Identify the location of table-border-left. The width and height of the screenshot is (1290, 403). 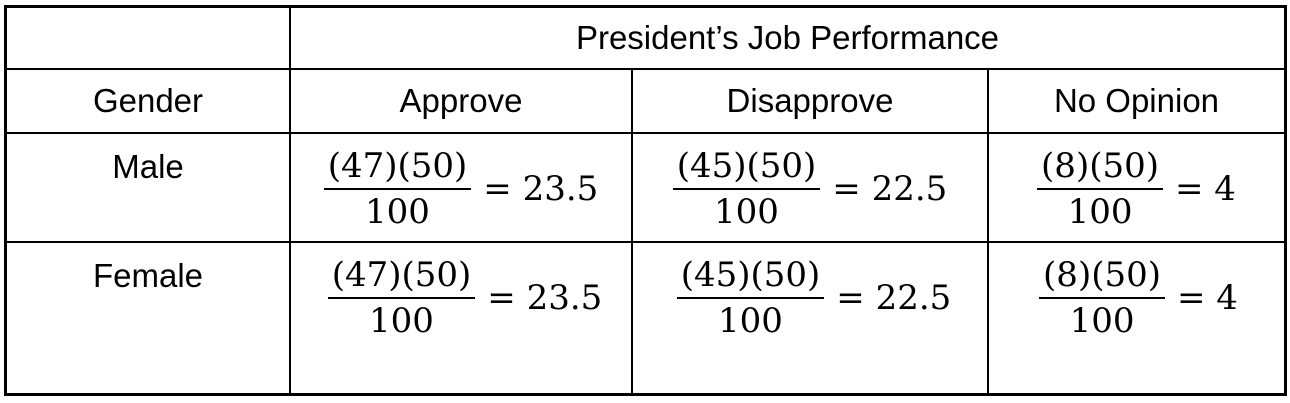
(5, 200).